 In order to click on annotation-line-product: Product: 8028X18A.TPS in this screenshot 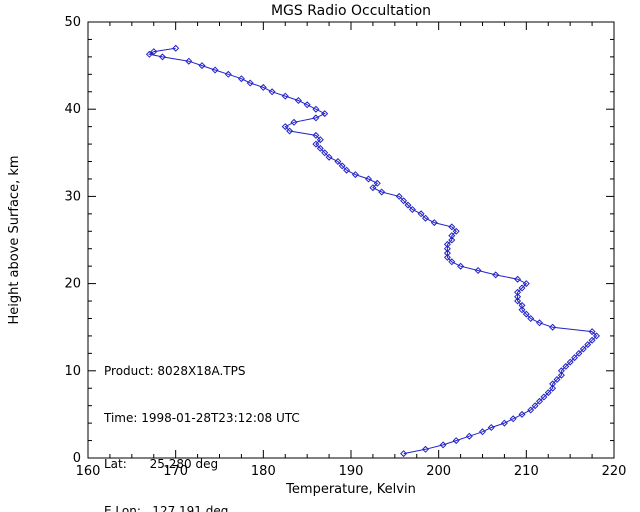, I will do `click(175, 371)`.